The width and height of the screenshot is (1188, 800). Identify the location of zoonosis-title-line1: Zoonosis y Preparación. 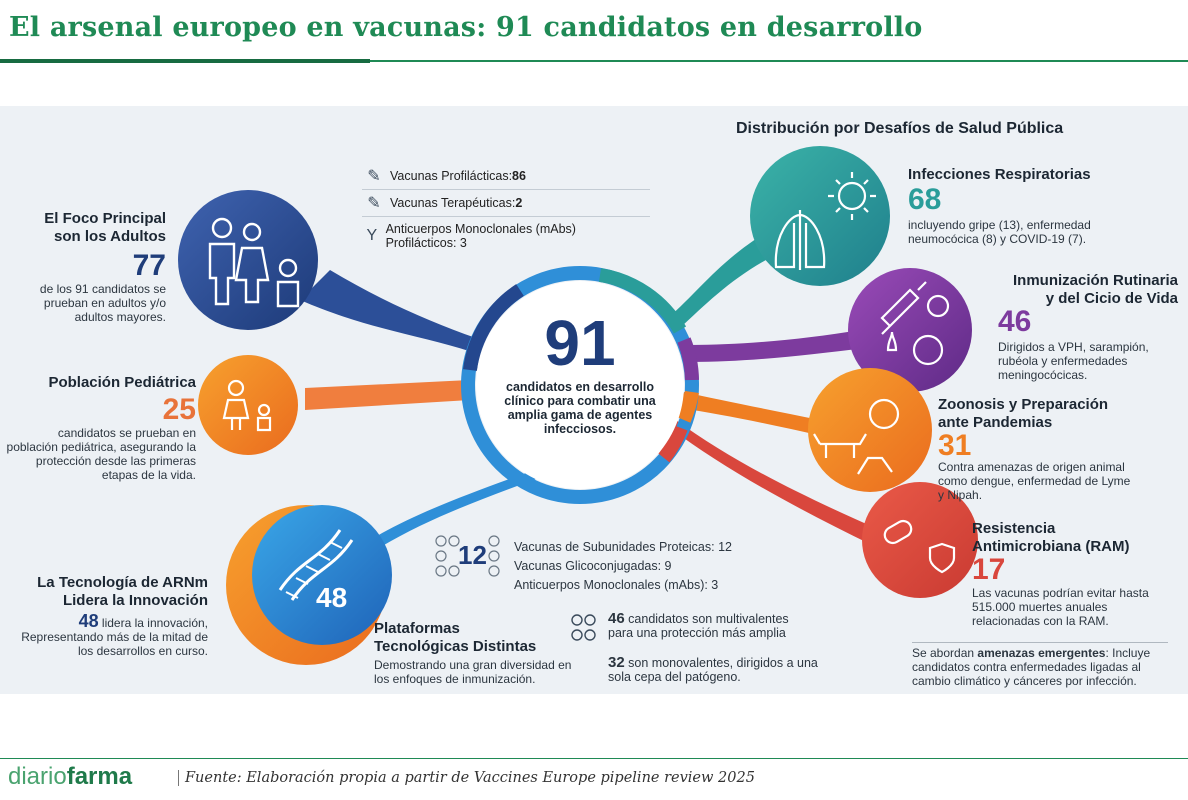
(1023, 404).